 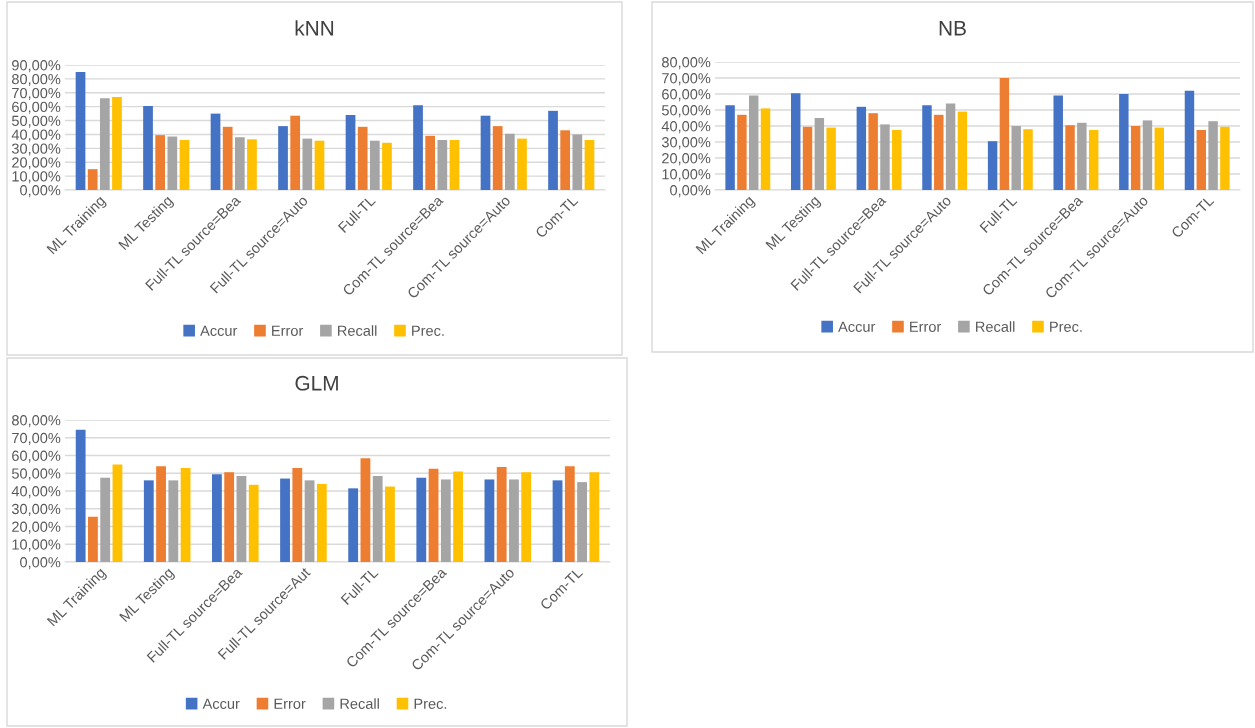 I want to click on legend-label: Error, so click(x=288, y=330).